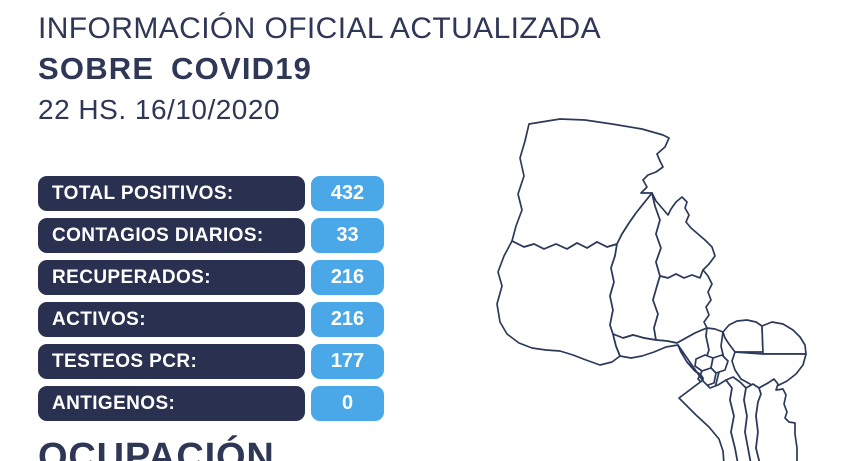 This screenshot has height=461, width=860. What do you see at coordinates (171, 277) in the screenshot?
I see `stat-label-box: RECUPERADOS:` at bounding box center [171, 277].